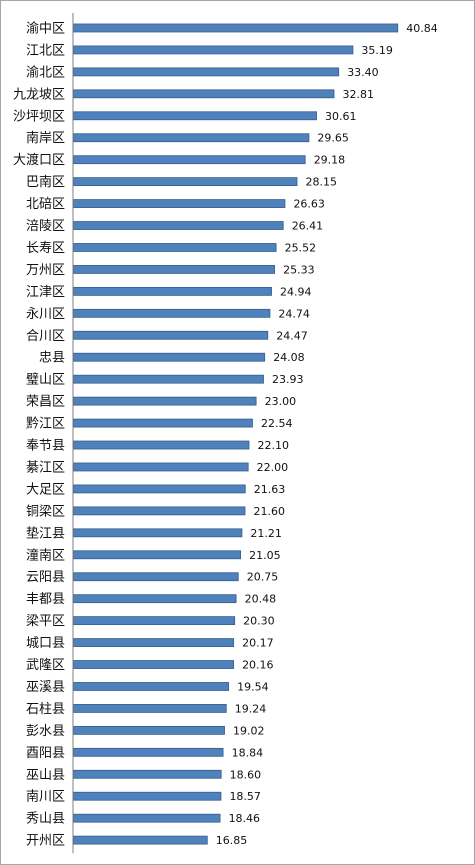 The width and height of the screenshot is (475, 865). Describe the element at coordinates (39, 94) in the screenshot. I see `category-label: 九龙坡区` at that location.